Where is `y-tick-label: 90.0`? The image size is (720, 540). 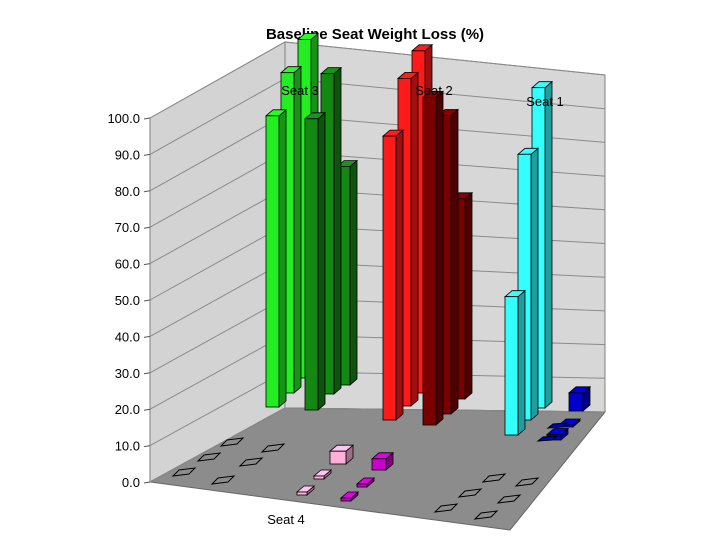 y-tick-label: 90.0 is located at coordinates (127, 154).